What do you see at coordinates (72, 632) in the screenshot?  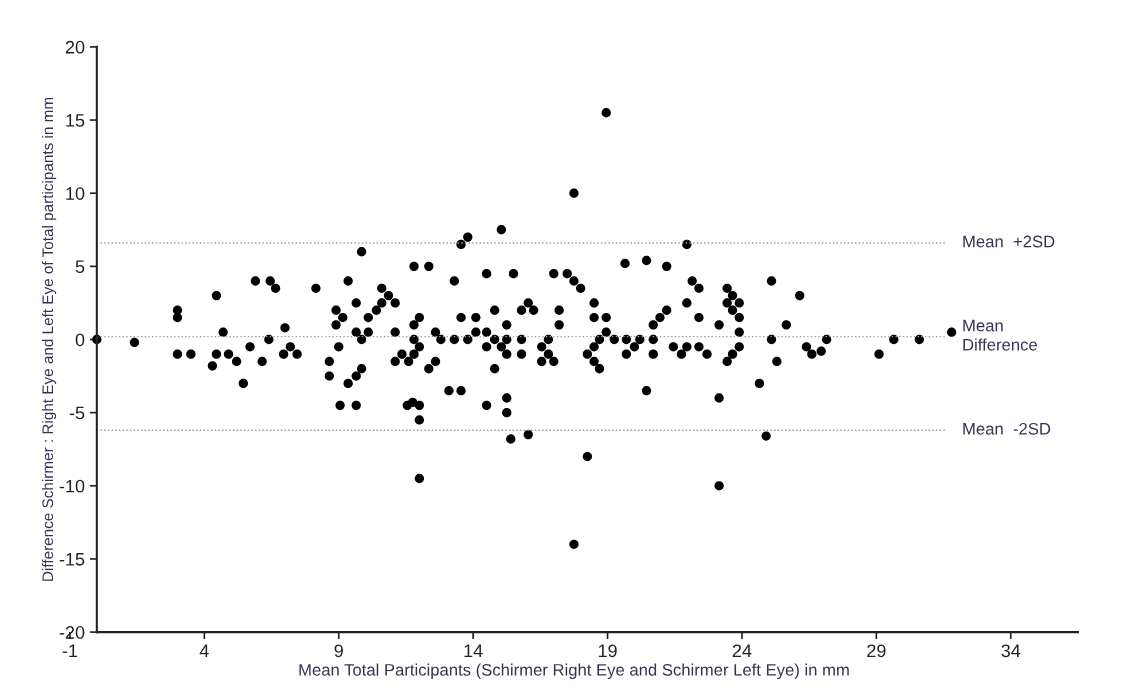 I see `y-tick-label: -20` at bounding box center [72, 632].